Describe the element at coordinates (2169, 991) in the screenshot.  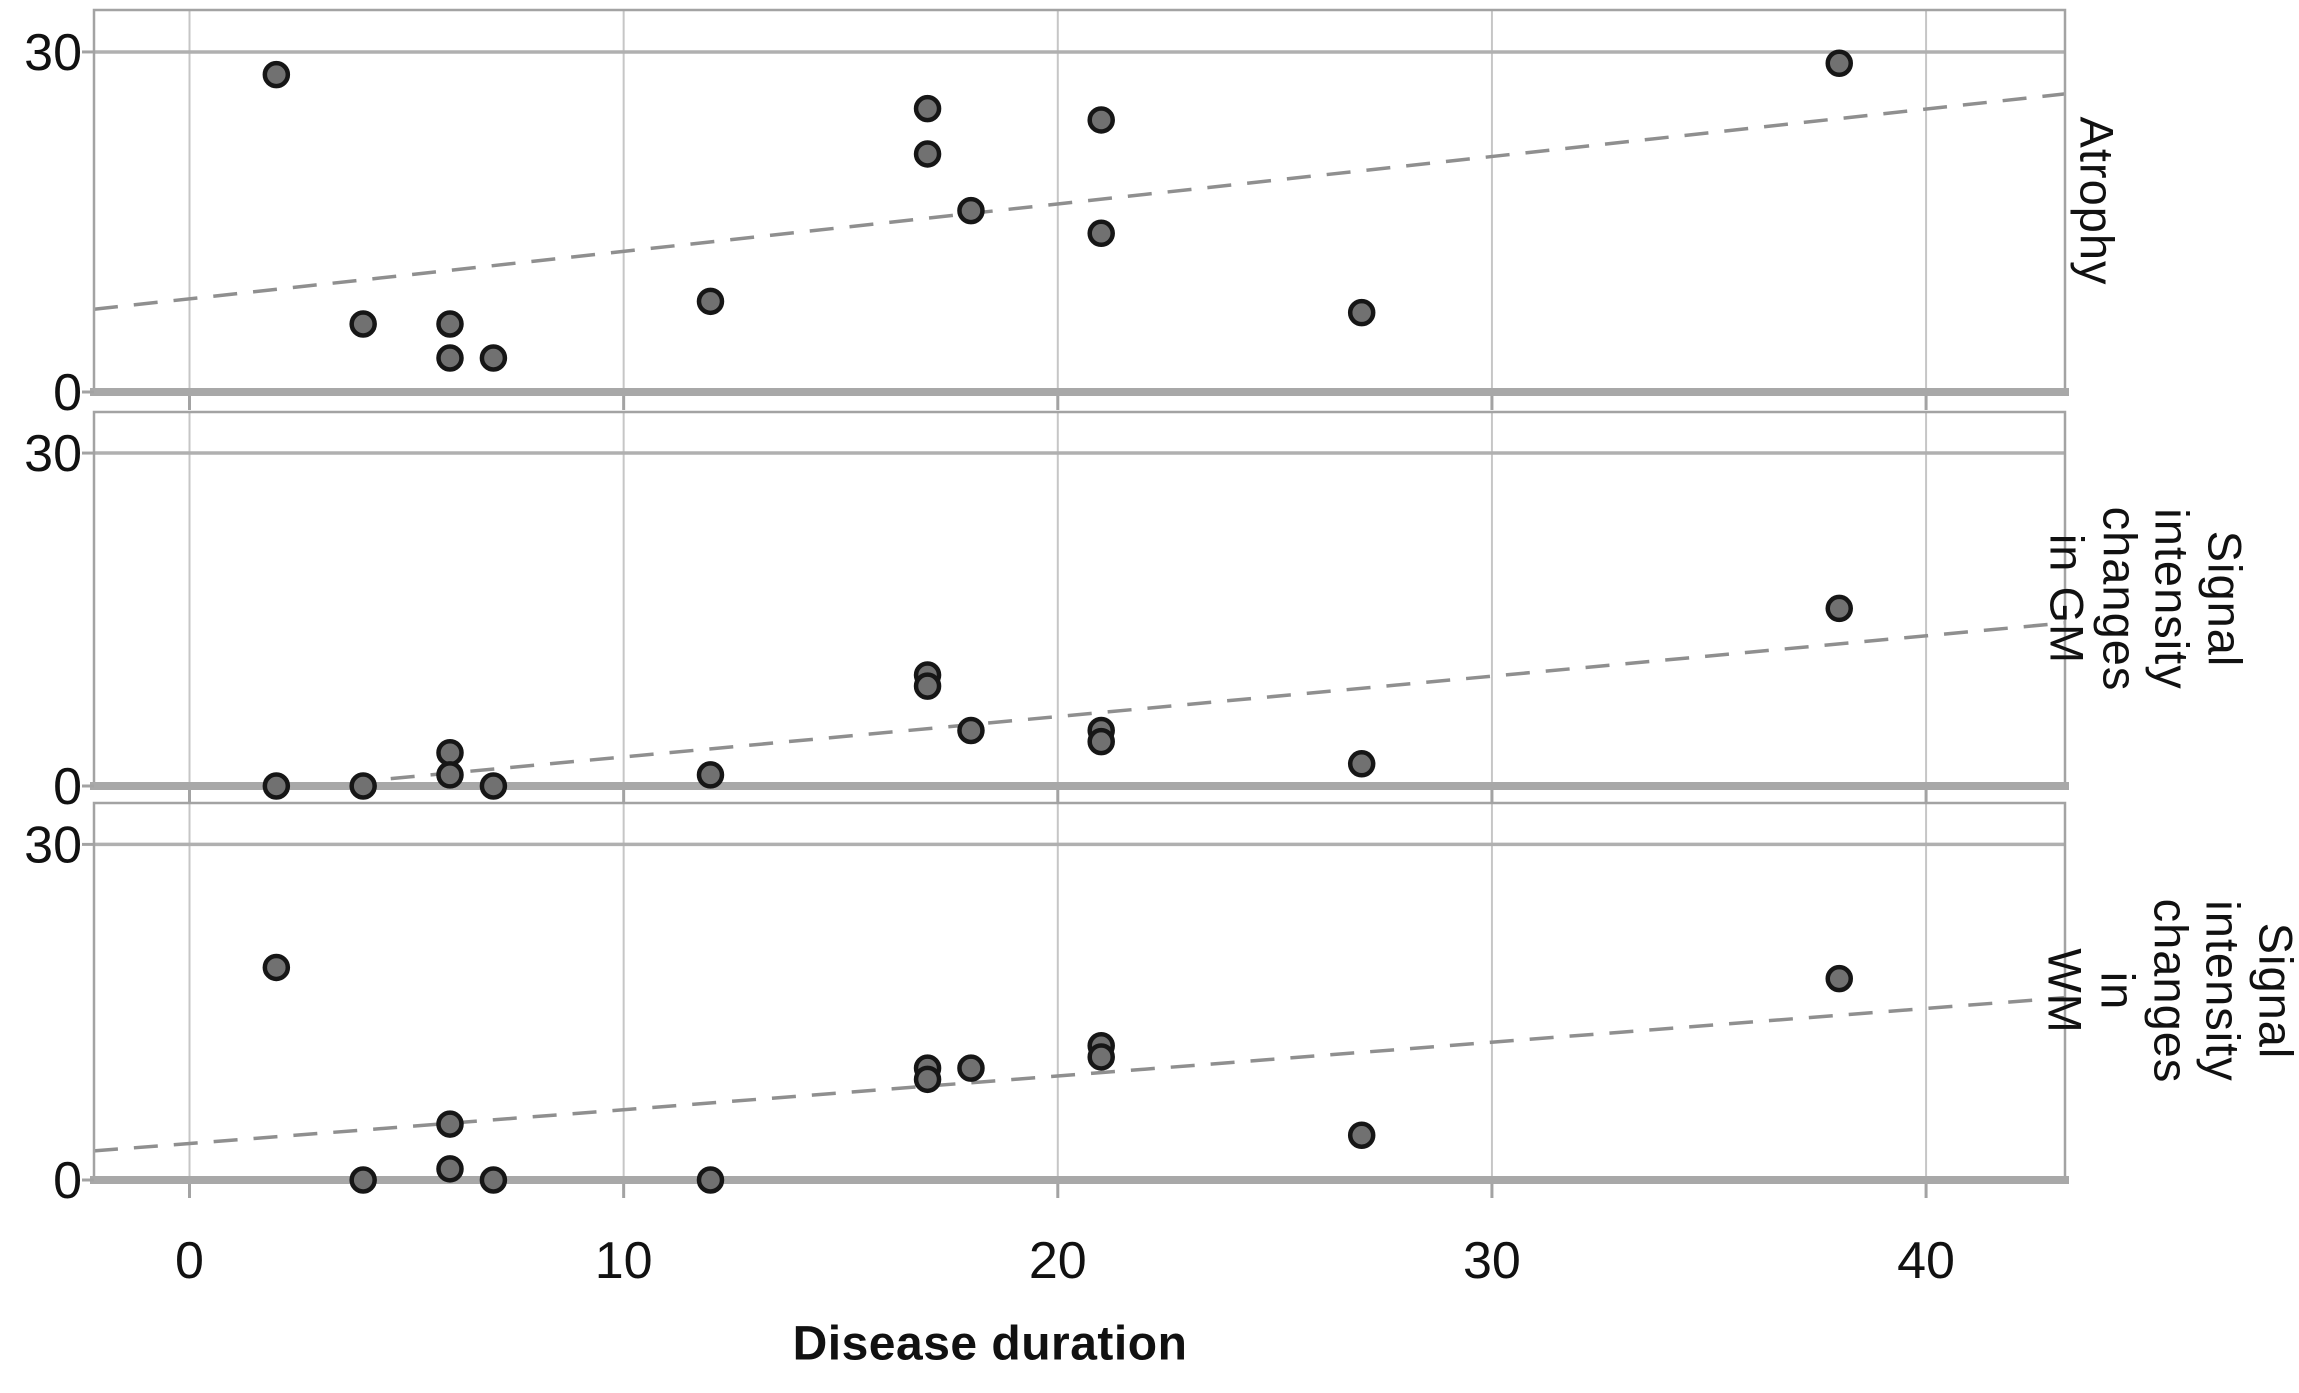
I see `panel-label-signal-wm: Signal intensity changes in WM` at that location.